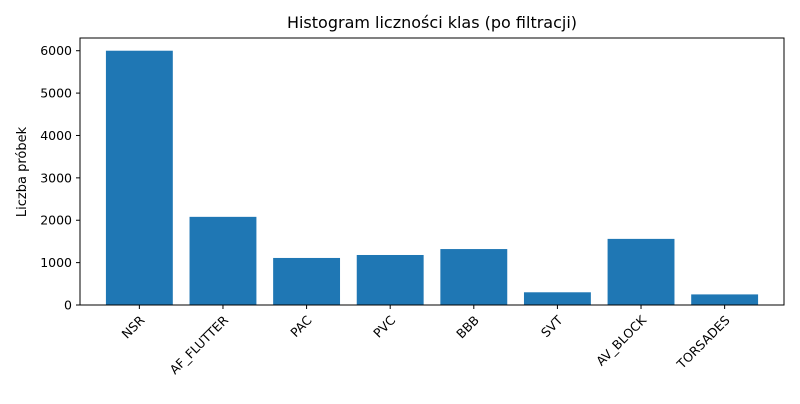 The height and width of the screenshot is (404, 800). What do you see at coordinates (552, 326) in the screenshot?
I see `x-tick-label: SVT` at bounding box center [552, 326].